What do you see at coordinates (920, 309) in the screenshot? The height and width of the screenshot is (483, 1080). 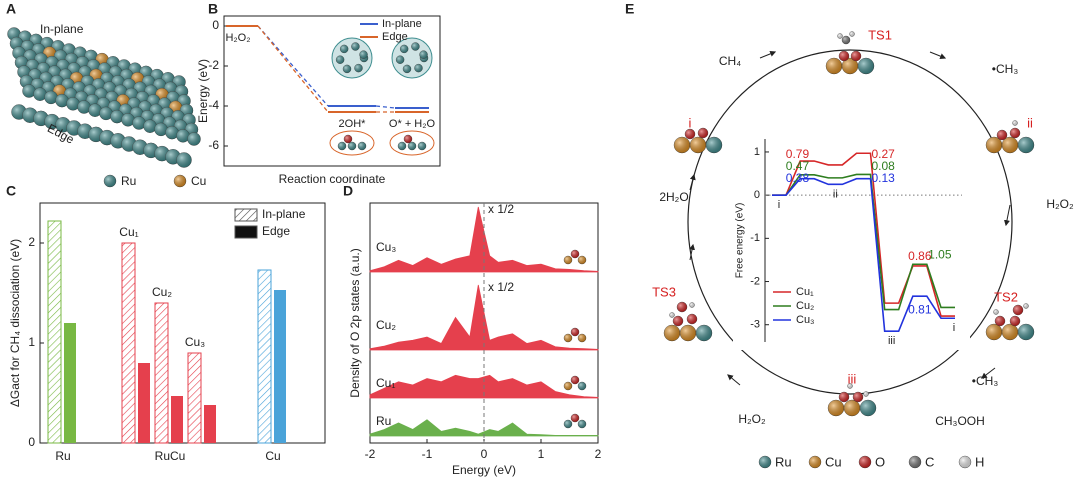 I see `barrier-label: 0.81` at bounding box center [920, 309].